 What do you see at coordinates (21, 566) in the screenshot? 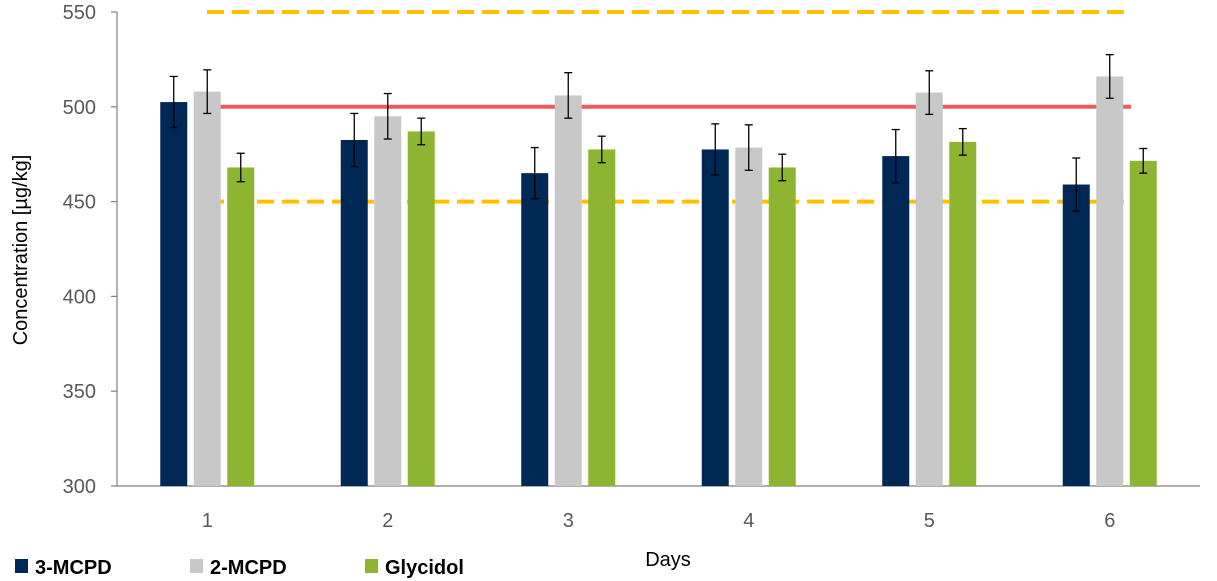
I see `legend-swatch-3-mcpd` at bounding box center [21, 566].